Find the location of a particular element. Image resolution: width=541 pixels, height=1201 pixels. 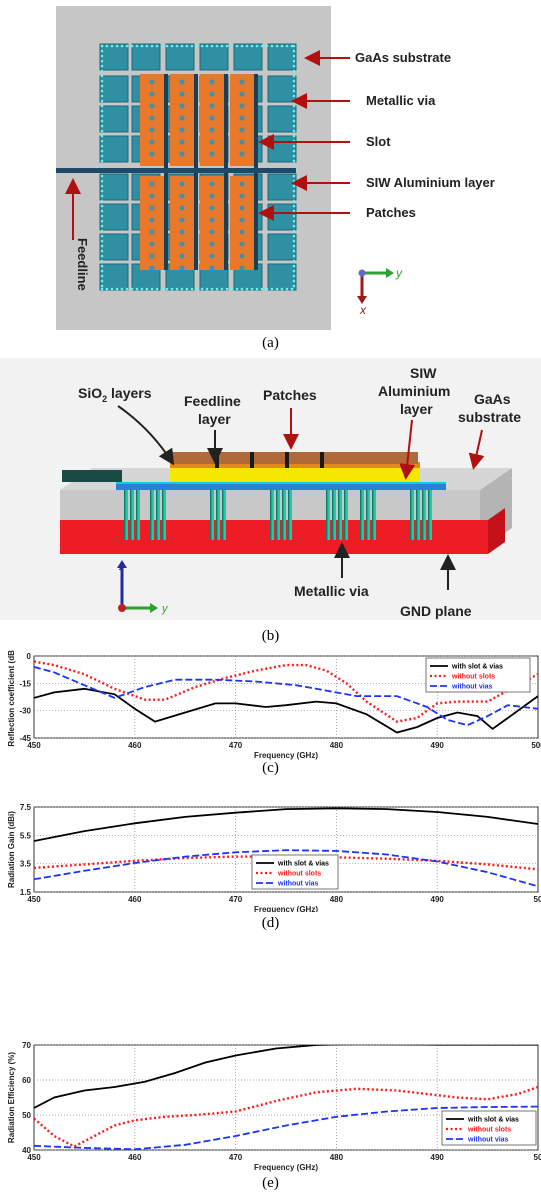

x-tick-label: 470 is located at coordinates (236, 745).